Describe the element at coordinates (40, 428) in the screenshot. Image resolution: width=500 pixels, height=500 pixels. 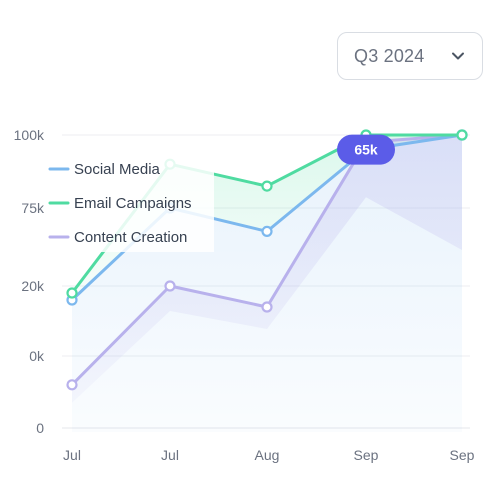
I see `y-tick-label: 0` at that location.